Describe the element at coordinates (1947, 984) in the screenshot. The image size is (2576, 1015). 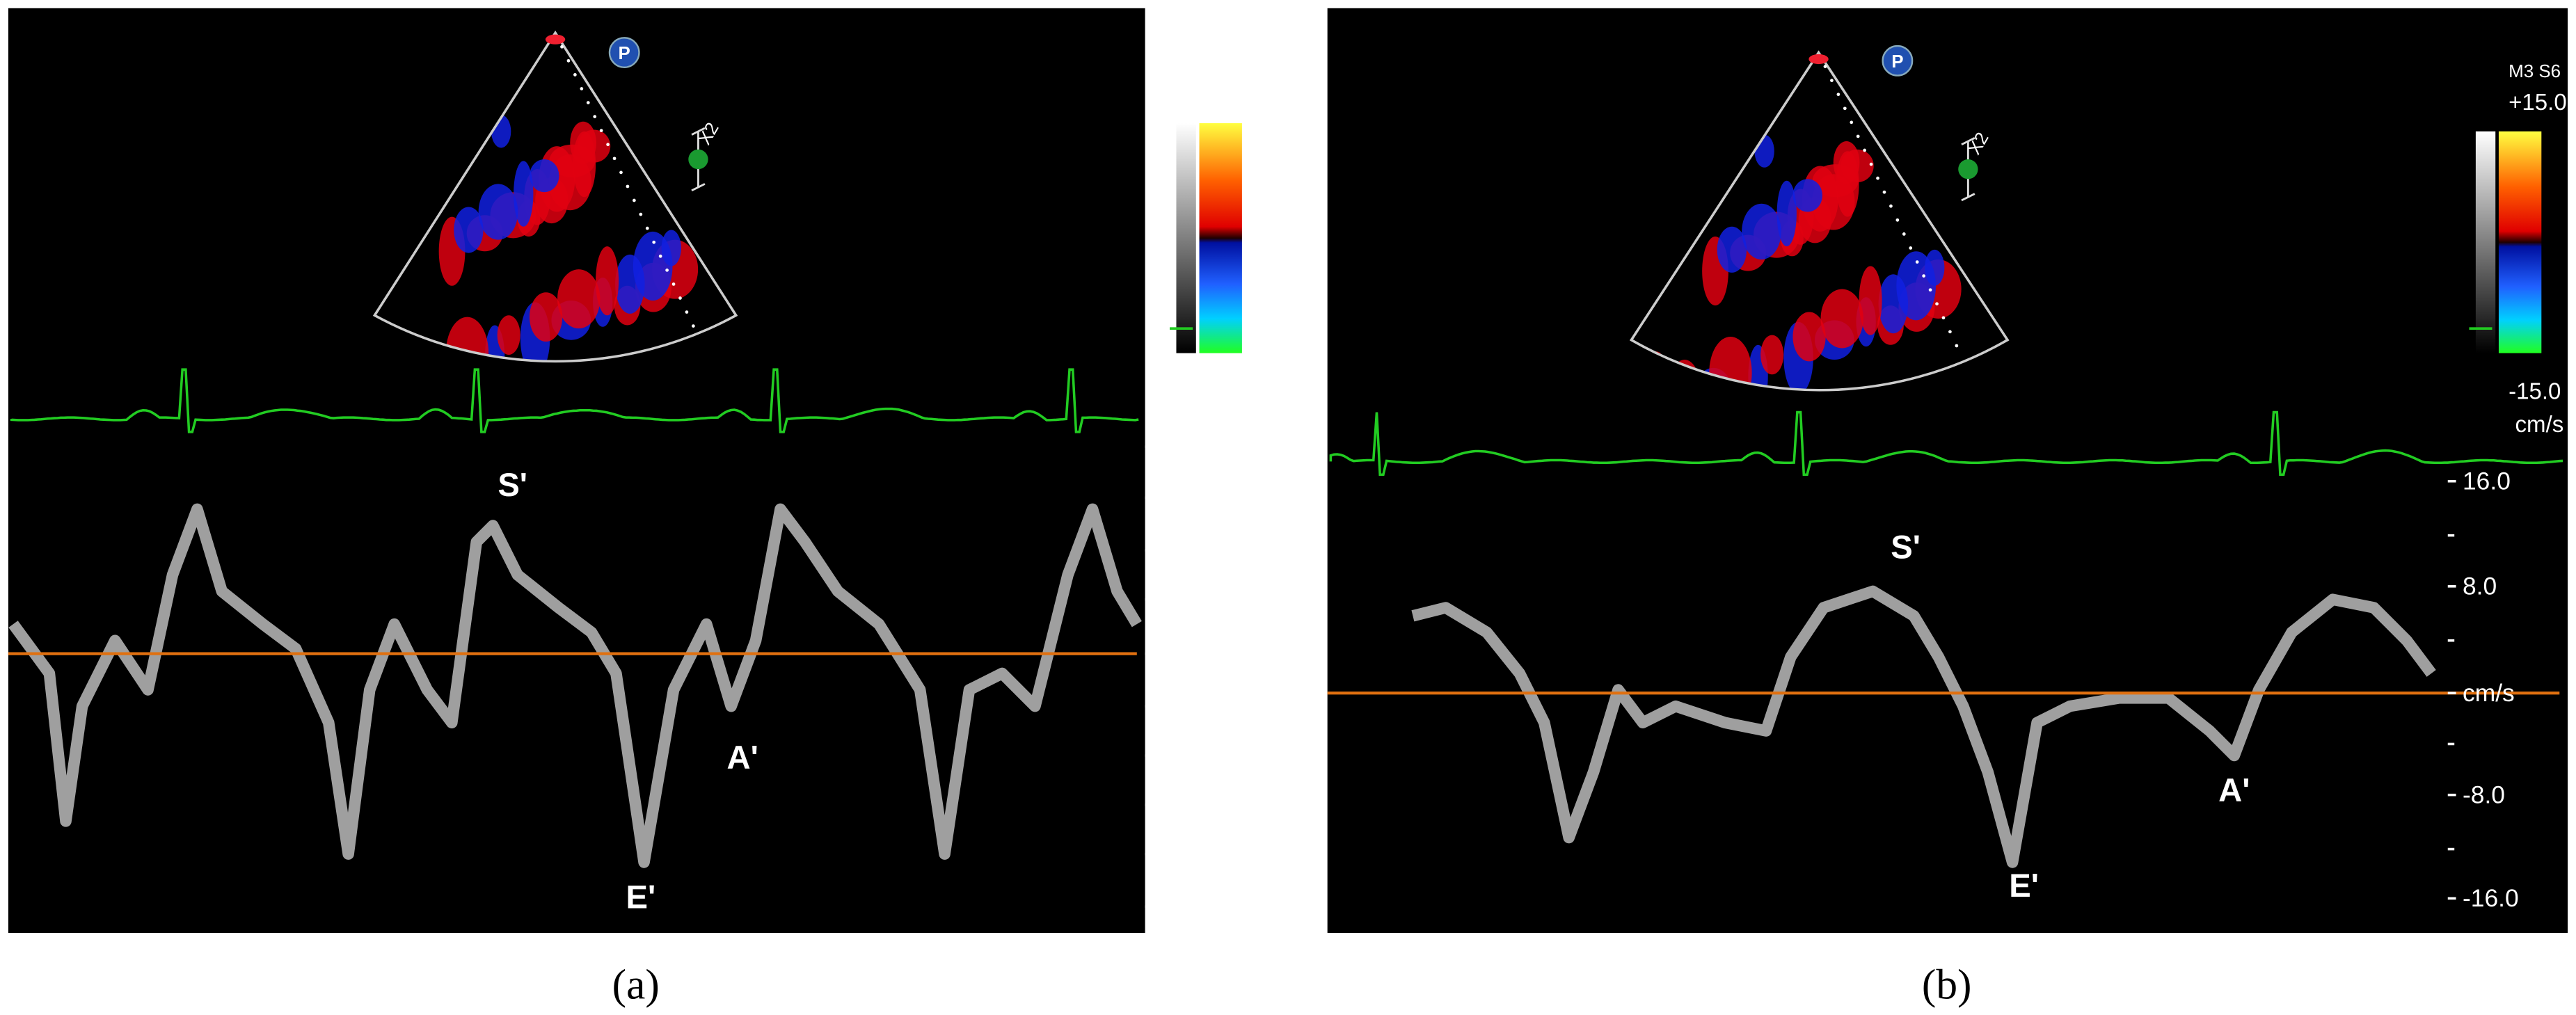
I see `panel-caption: (b)` at that location.